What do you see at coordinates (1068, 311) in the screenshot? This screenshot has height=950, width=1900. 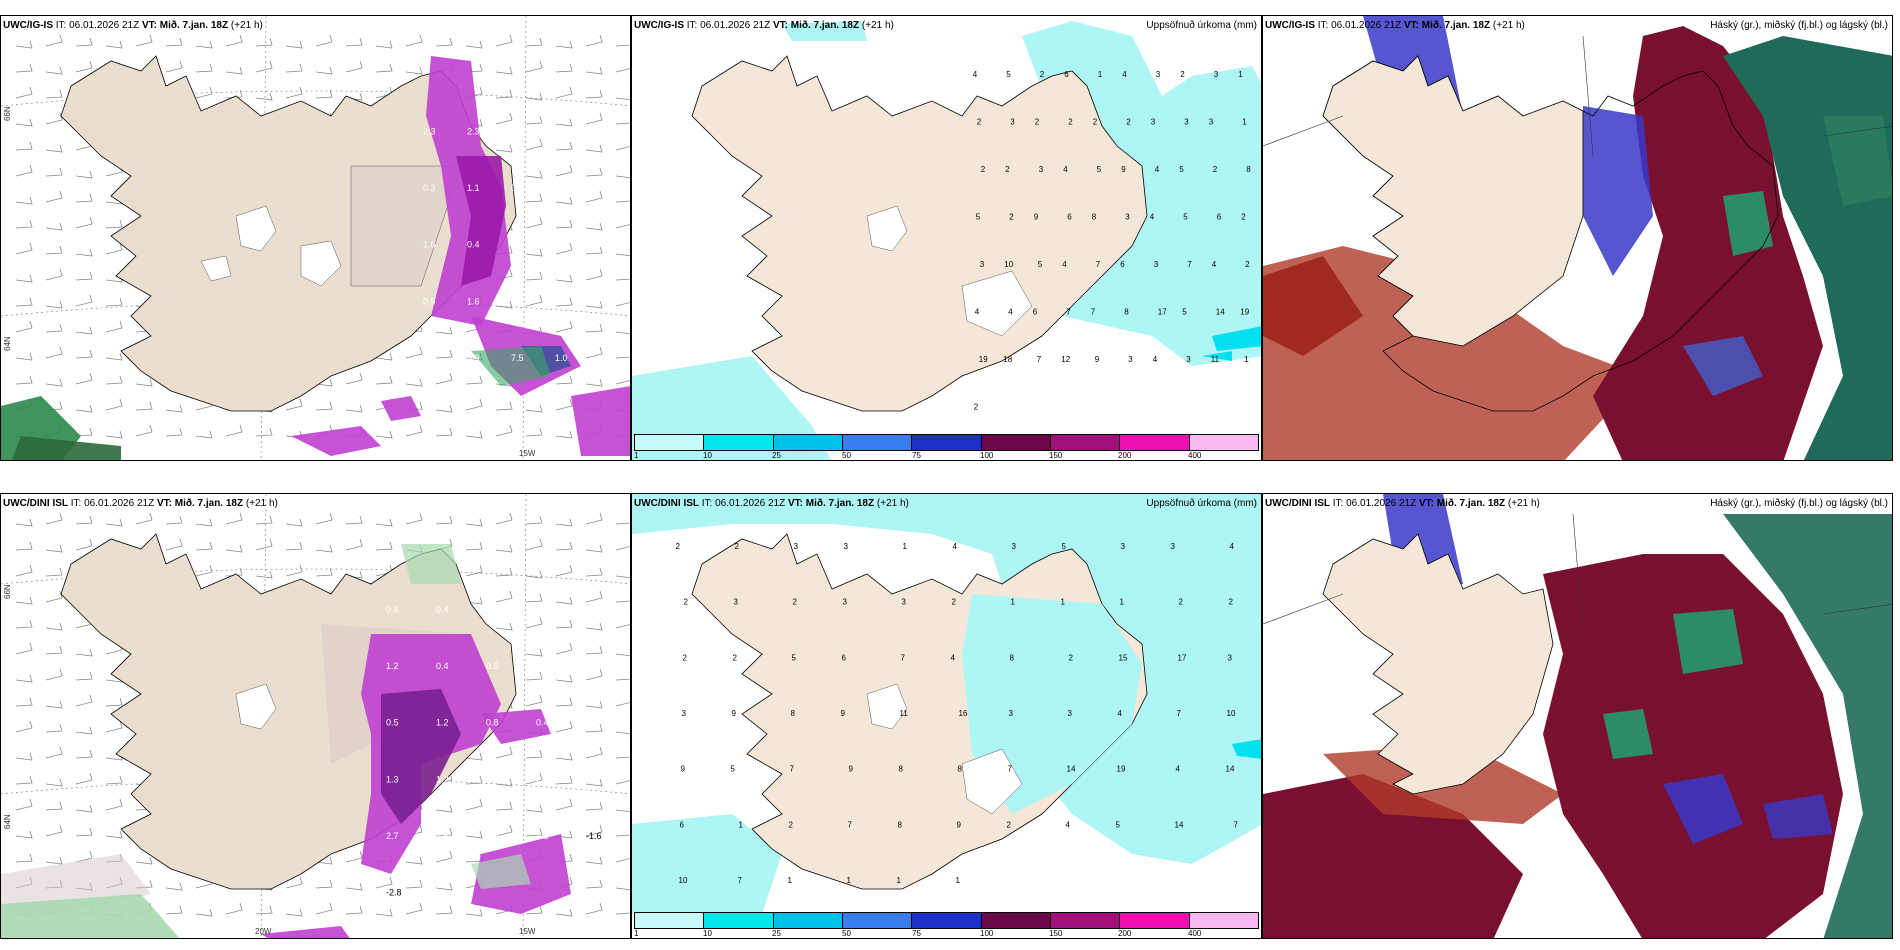 I see `precip-value-label: 7` at bounding box center [1068, 311].